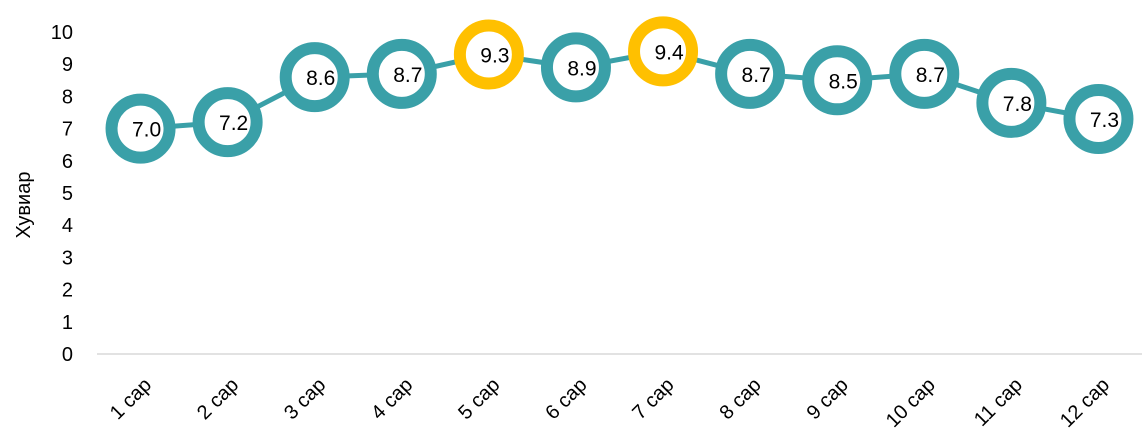  I want to click on data-label: 9.4, so click(669, 52).